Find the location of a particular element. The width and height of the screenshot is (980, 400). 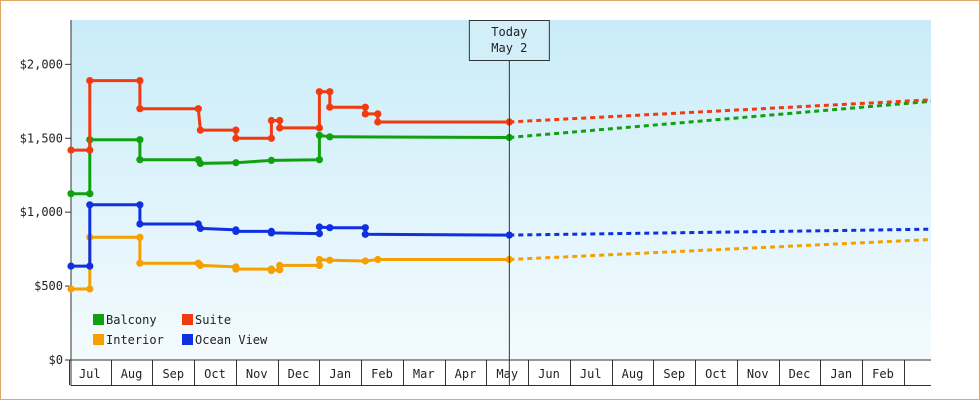

today-date: May 2 is located at coordinates (509, 48).